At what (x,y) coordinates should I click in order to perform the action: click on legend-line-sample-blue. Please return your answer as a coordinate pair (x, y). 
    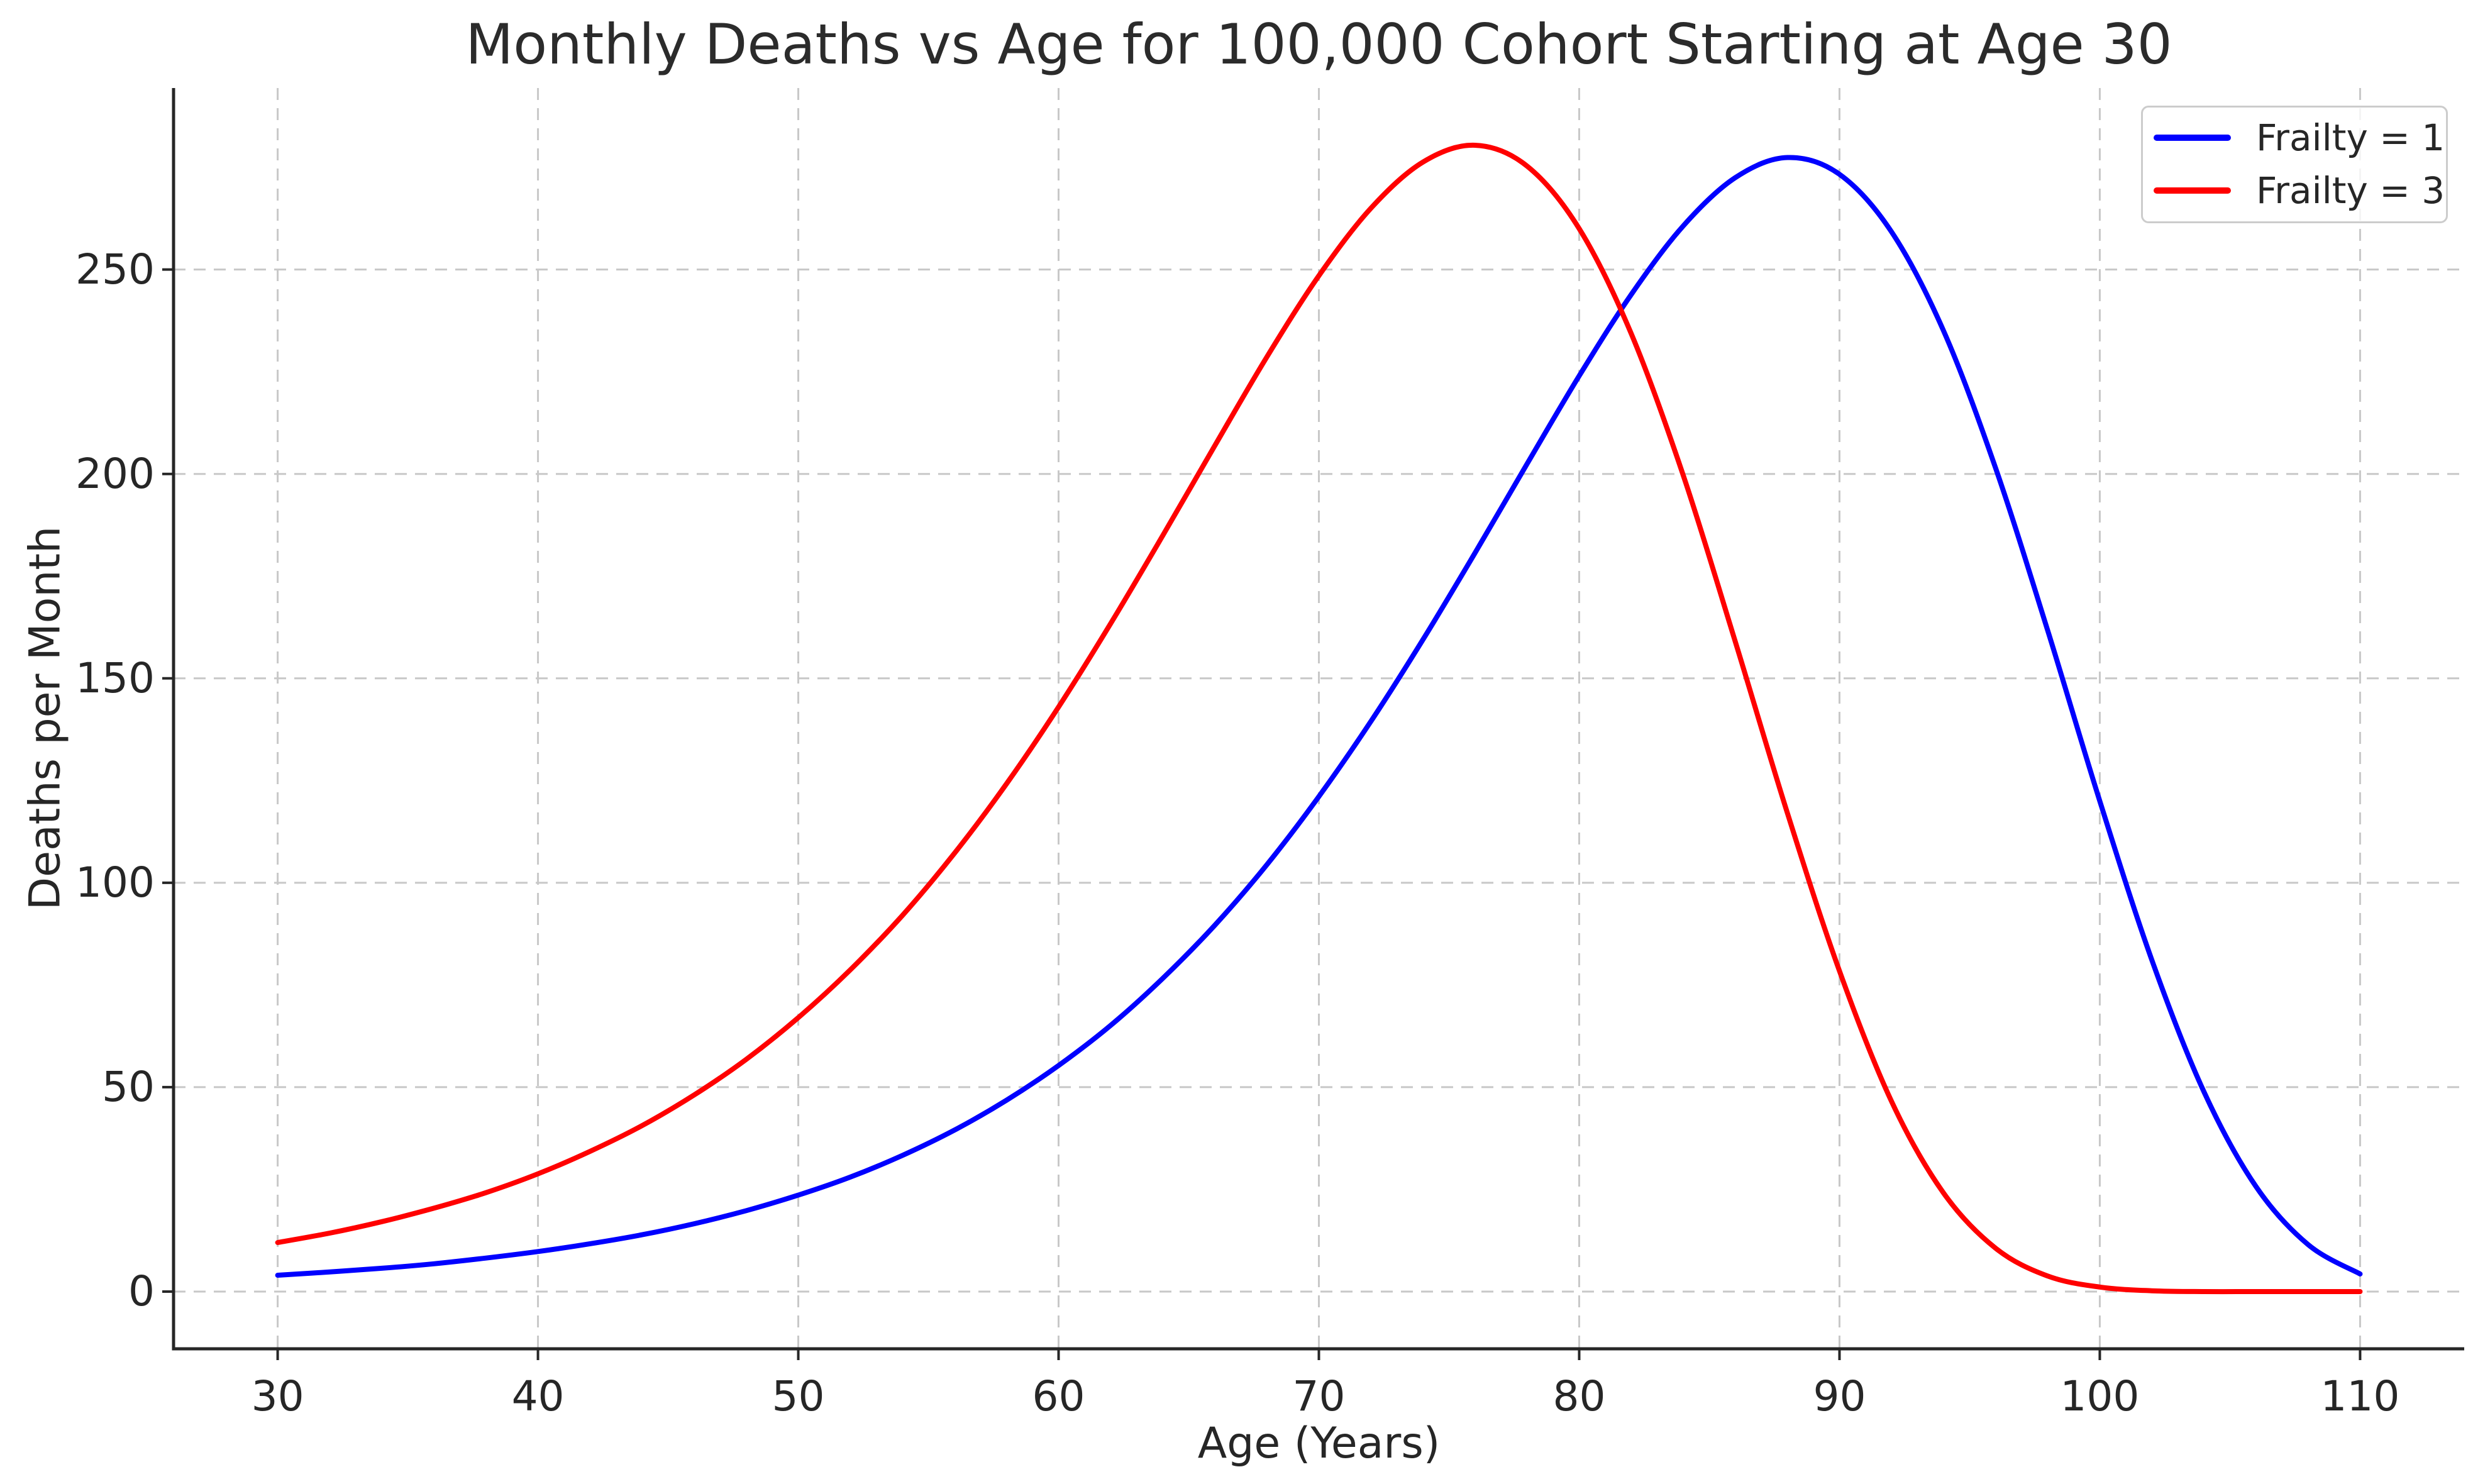
    Looking at the image, I should click on (2192, 138).